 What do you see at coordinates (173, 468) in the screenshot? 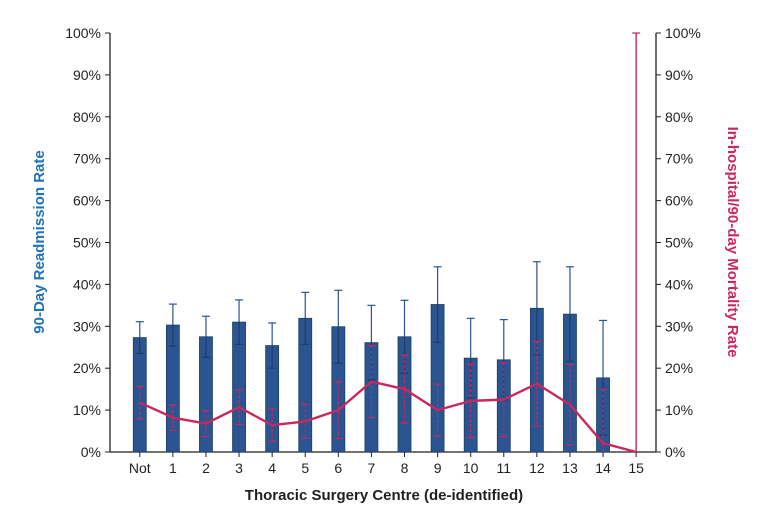
I see `x-tick-label: 1` at bounding box center [173, 468].